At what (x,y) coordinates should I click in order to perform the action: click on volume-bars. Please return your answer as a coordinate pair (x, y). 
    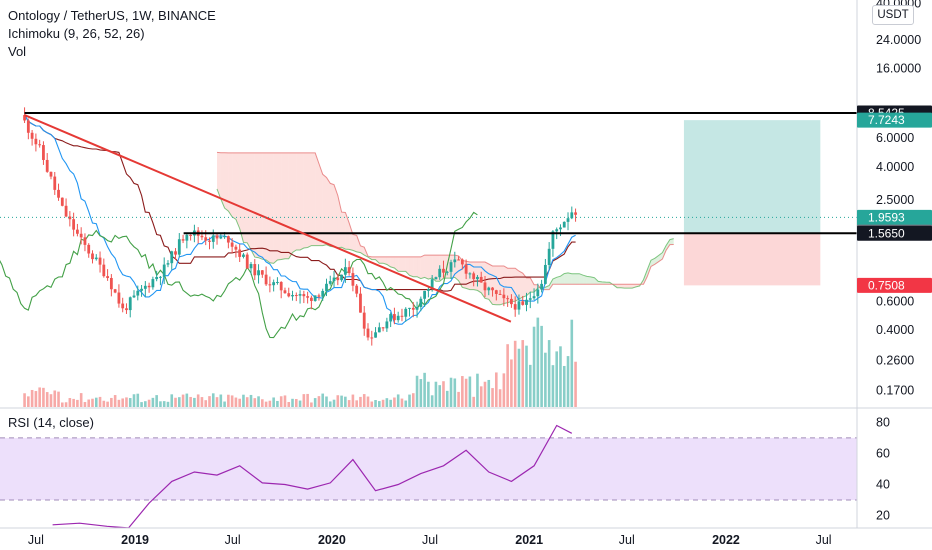
    Looking at the image, I should click on (300, 362).